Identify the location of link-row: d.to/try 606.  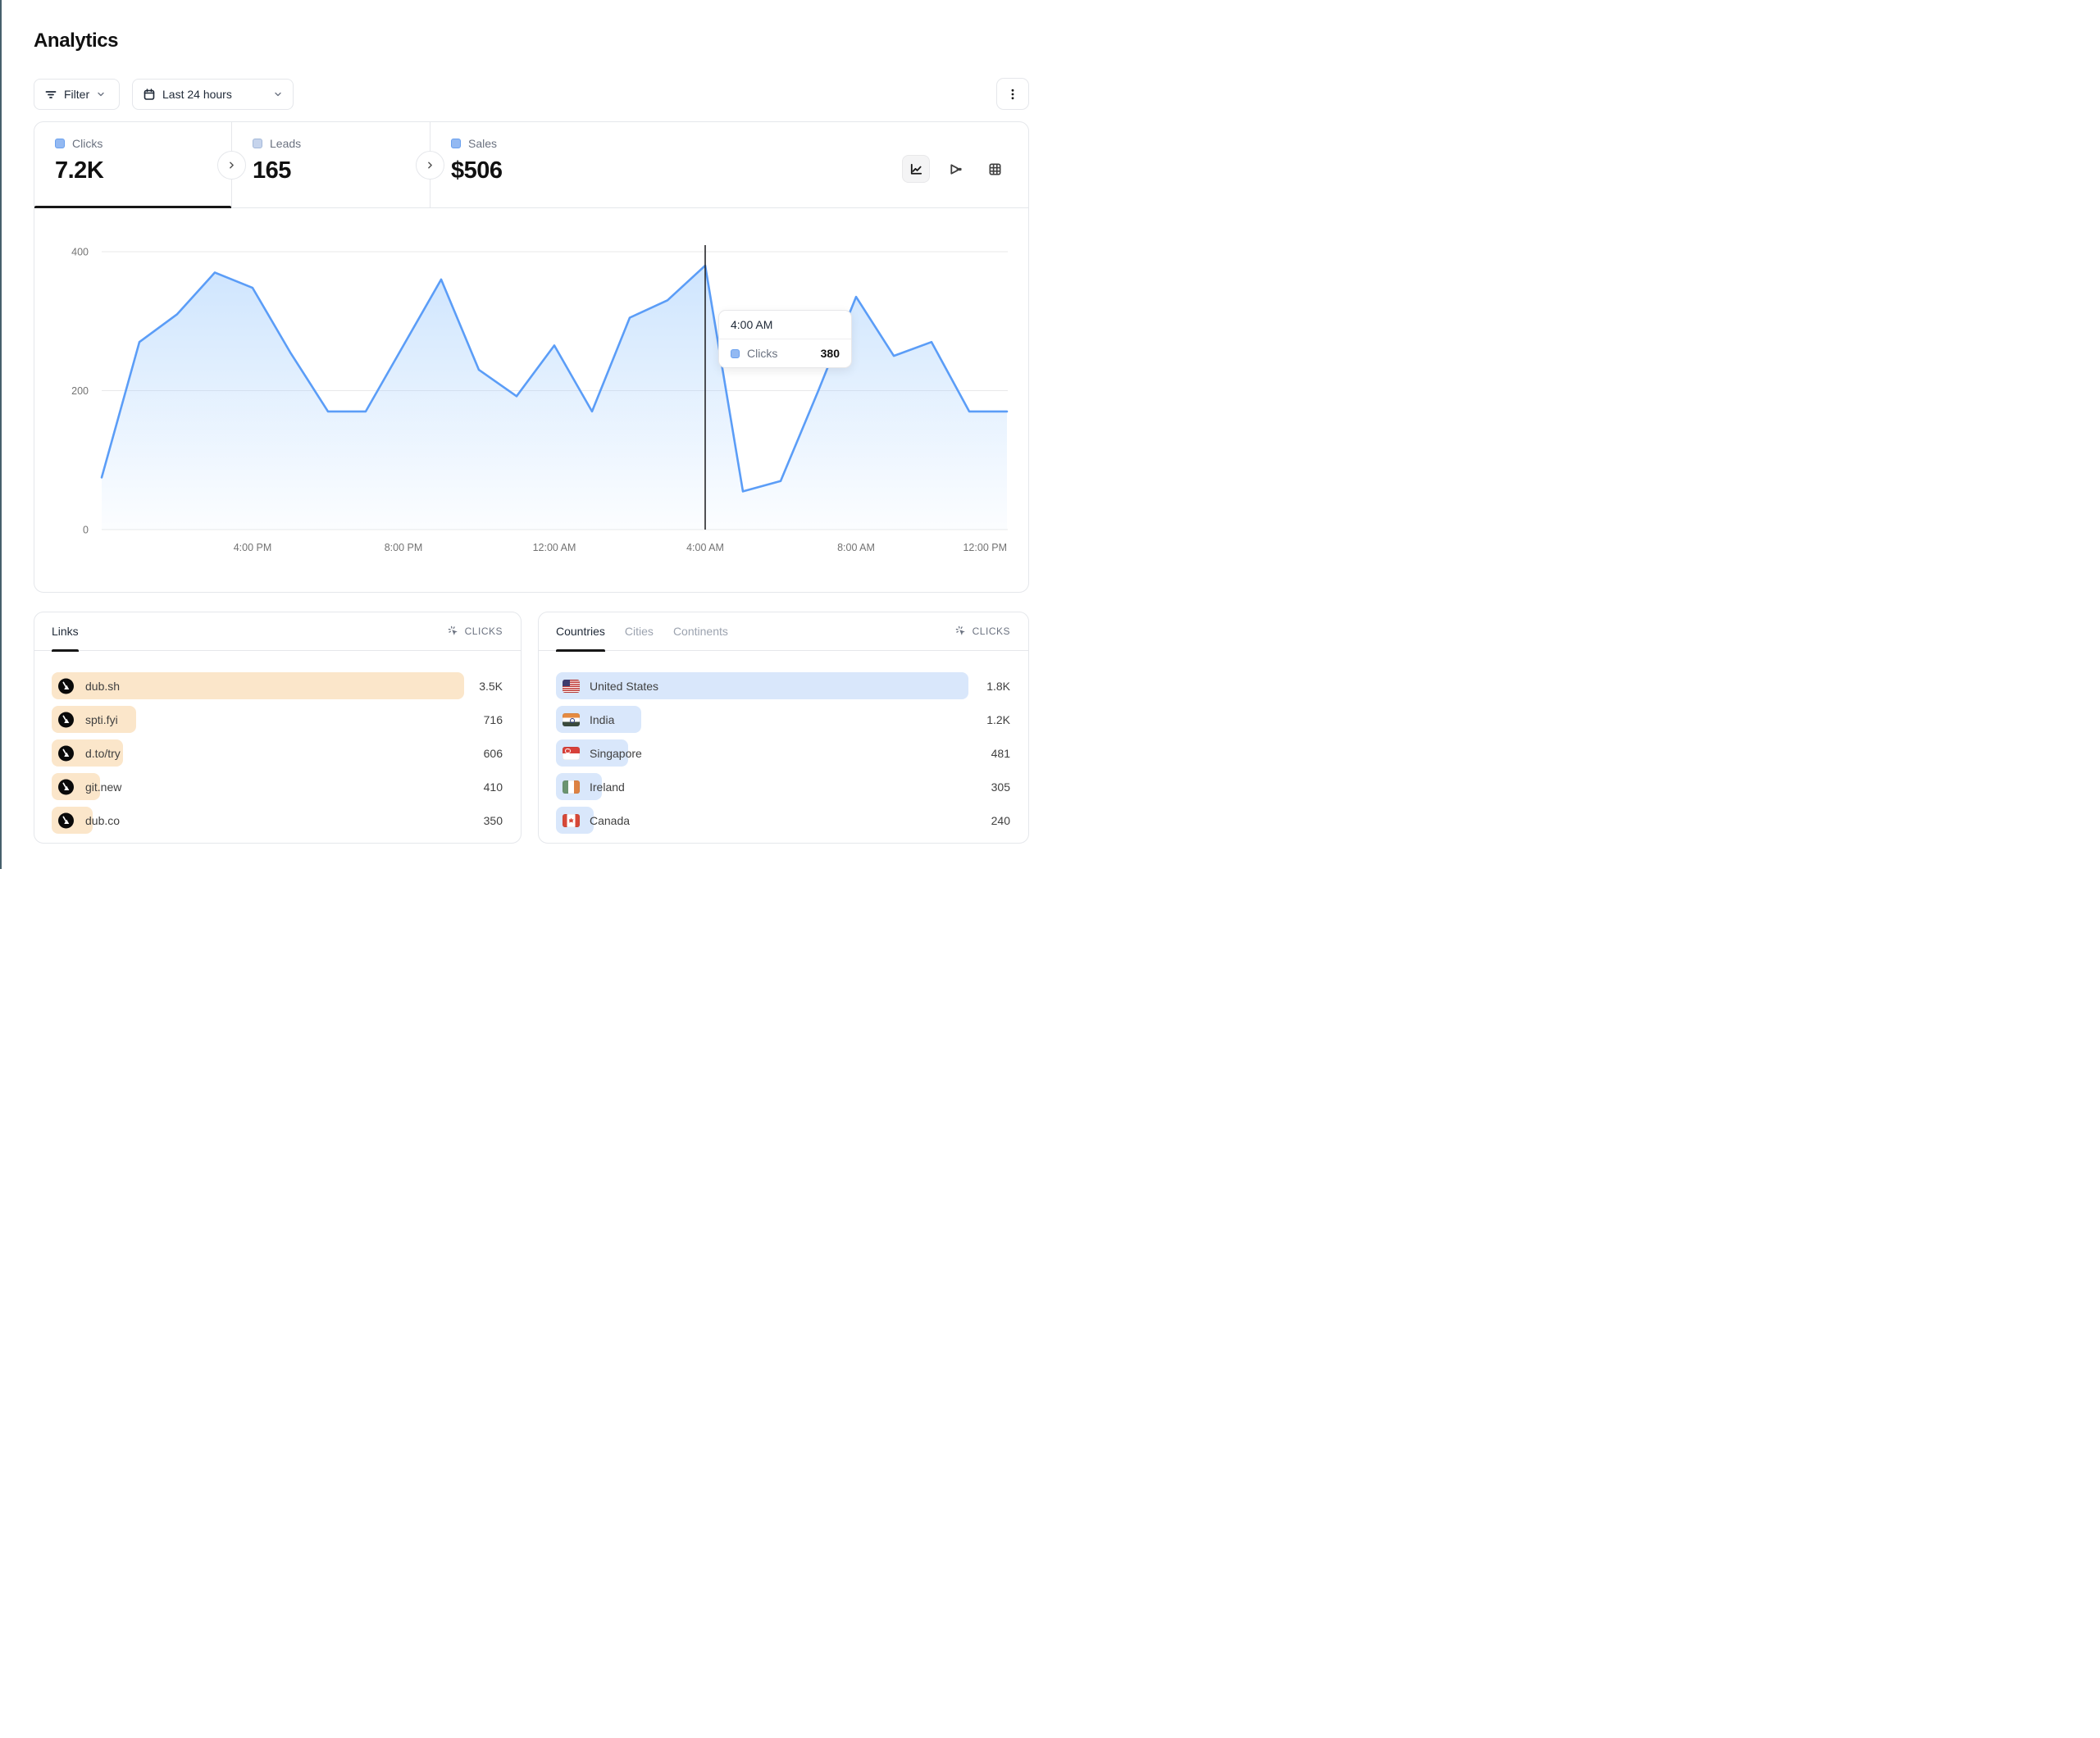
(277, 753).